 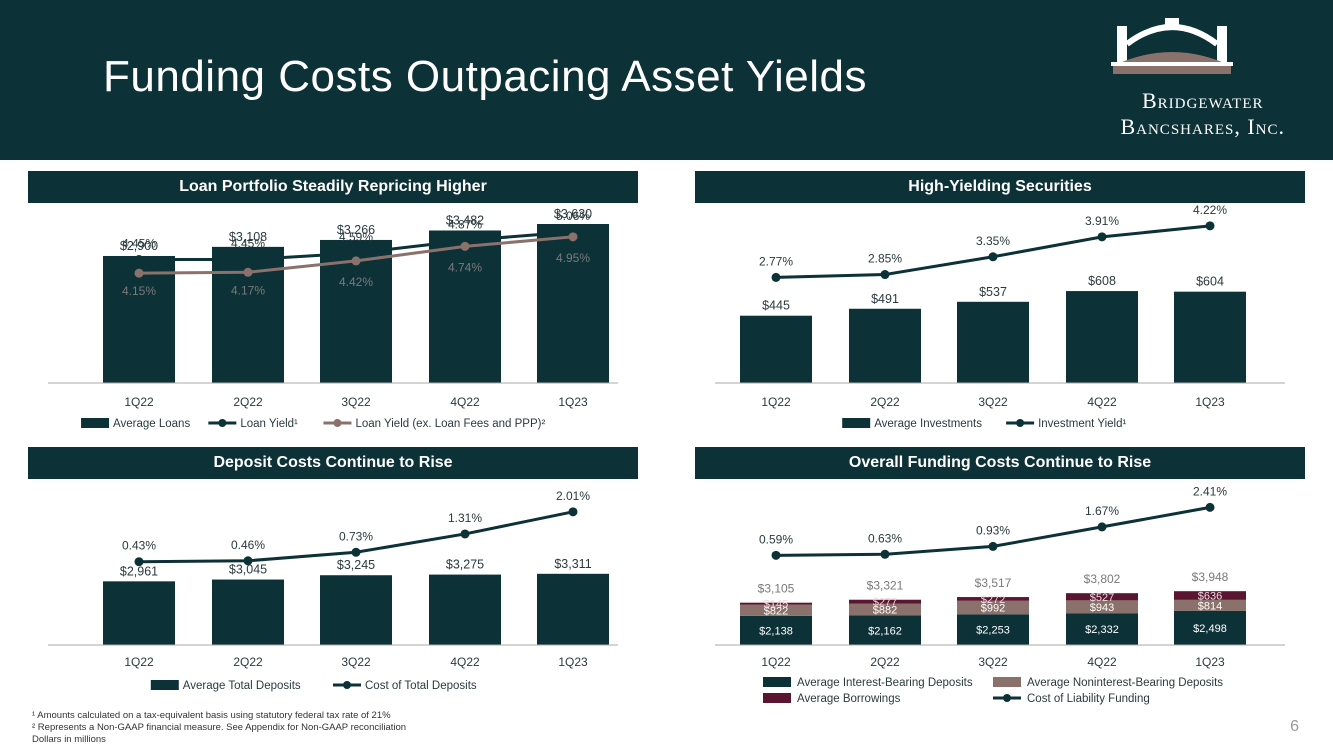 I want to click on bar-value-label-1q23: $604, so click(x=1210, y=282).